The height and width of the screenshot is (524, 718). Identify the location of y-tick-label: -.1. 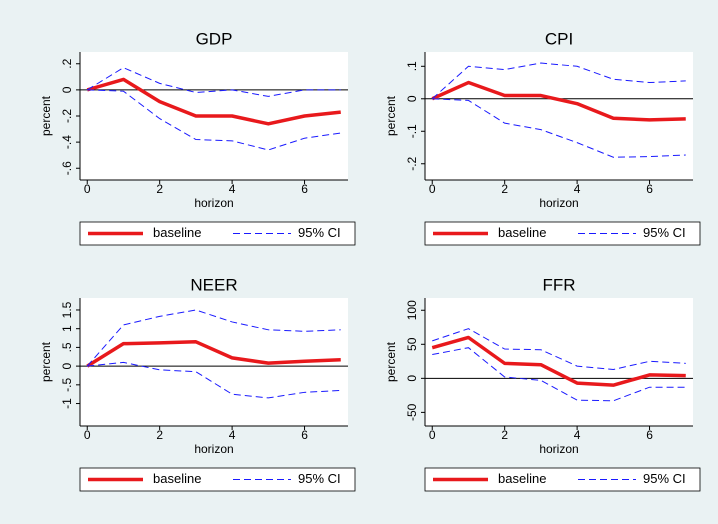
(412, 131).